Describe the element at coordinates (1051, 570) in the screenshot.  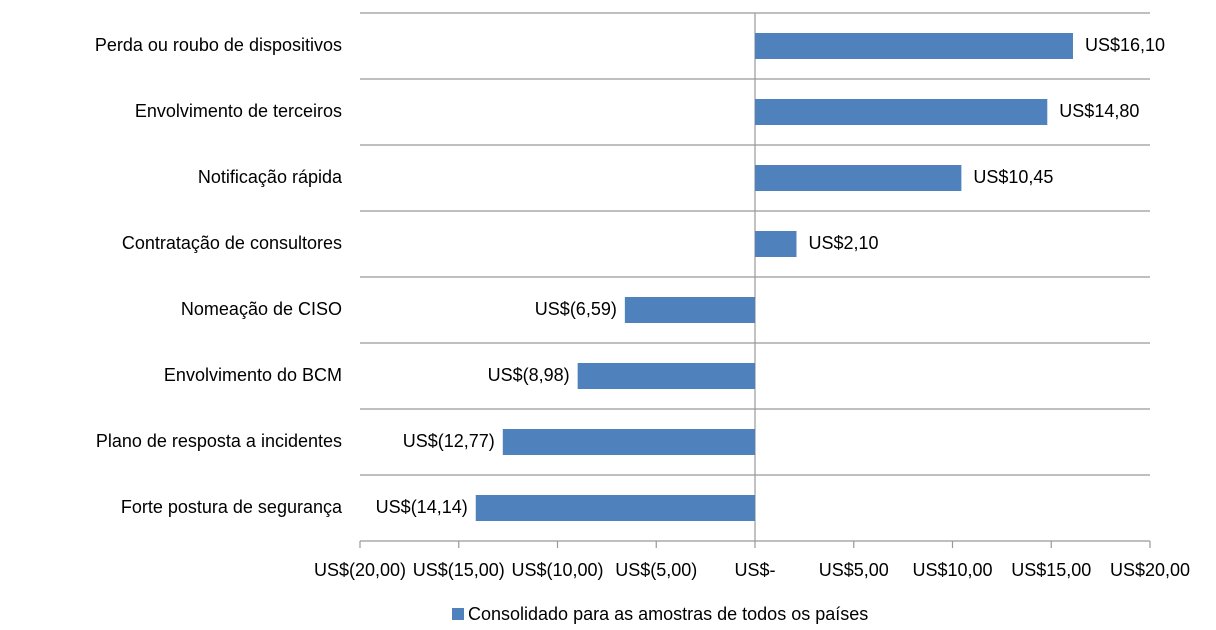
I see `x-tick-label: US$15,00` at that location.